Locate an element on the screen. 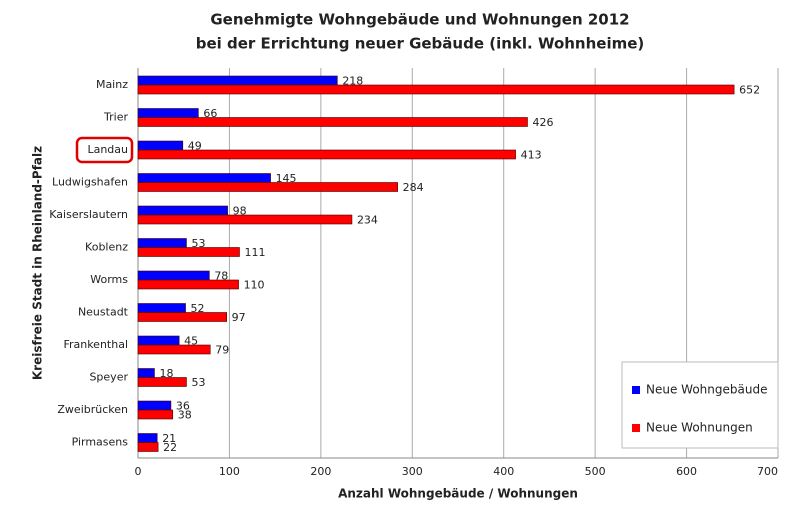 The width and height of the screenshot is (792, 506). x-axis-title: Anzahl Wohngebäude / Wohnungen is located at coordinates (458, 494).